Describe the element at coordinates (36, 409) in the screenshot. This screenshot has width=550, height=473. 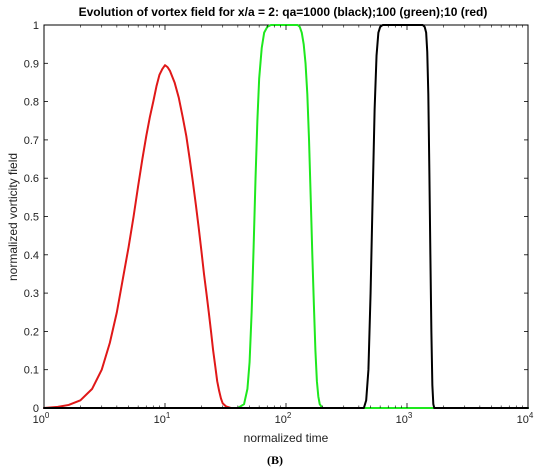
I see `y-tick-label: 0` at that location.